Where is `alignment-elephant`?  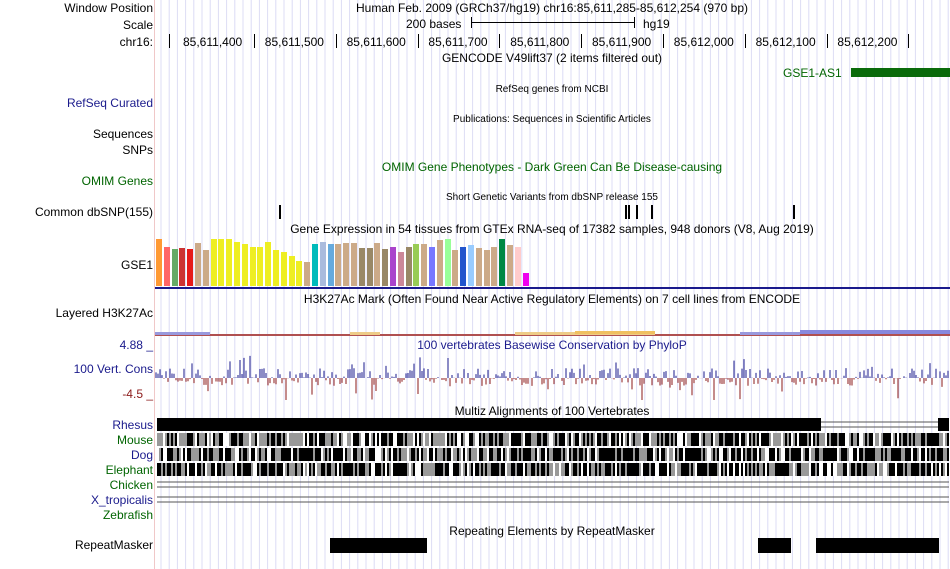 alignment-elephant is located at coordinates (553, 469).